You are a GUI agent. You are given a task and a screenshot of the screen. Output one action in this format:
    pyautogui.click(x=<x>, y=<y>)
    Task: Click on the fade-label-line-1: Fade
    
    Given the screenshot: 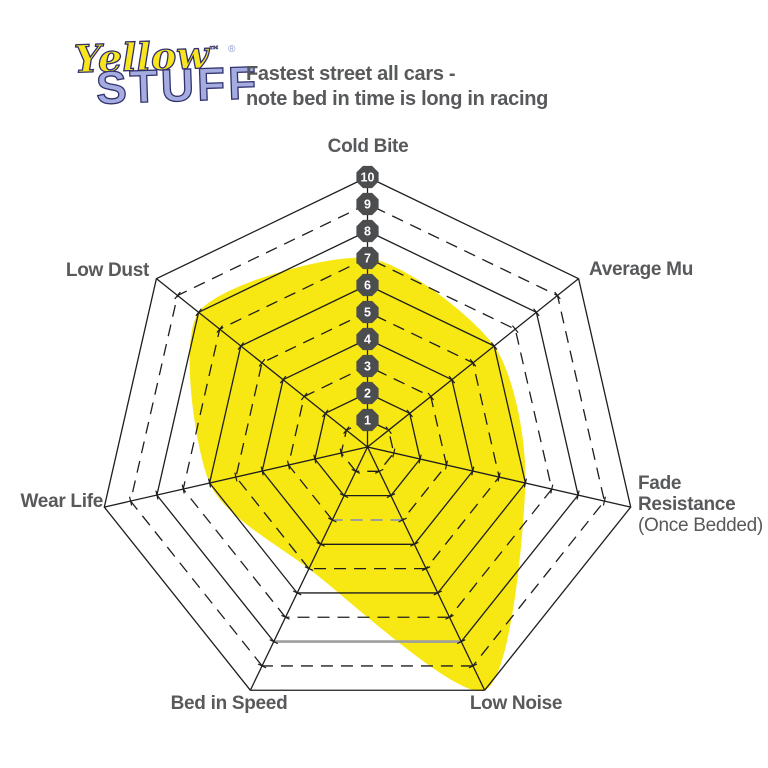 What is the action you would take?
    pyautogui.click(x=660, y=483)
    